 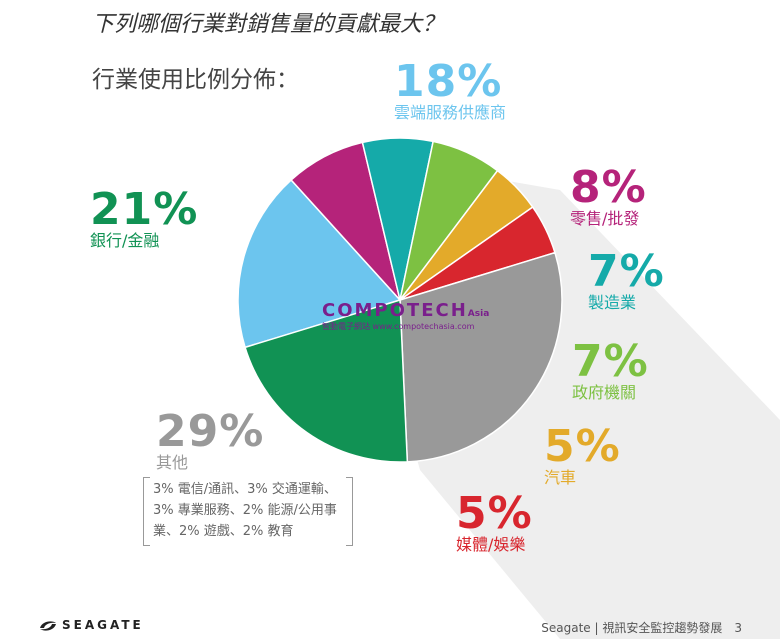 I want to click on category-label-manufacturing: 製造業, so click(x=612, y=302).